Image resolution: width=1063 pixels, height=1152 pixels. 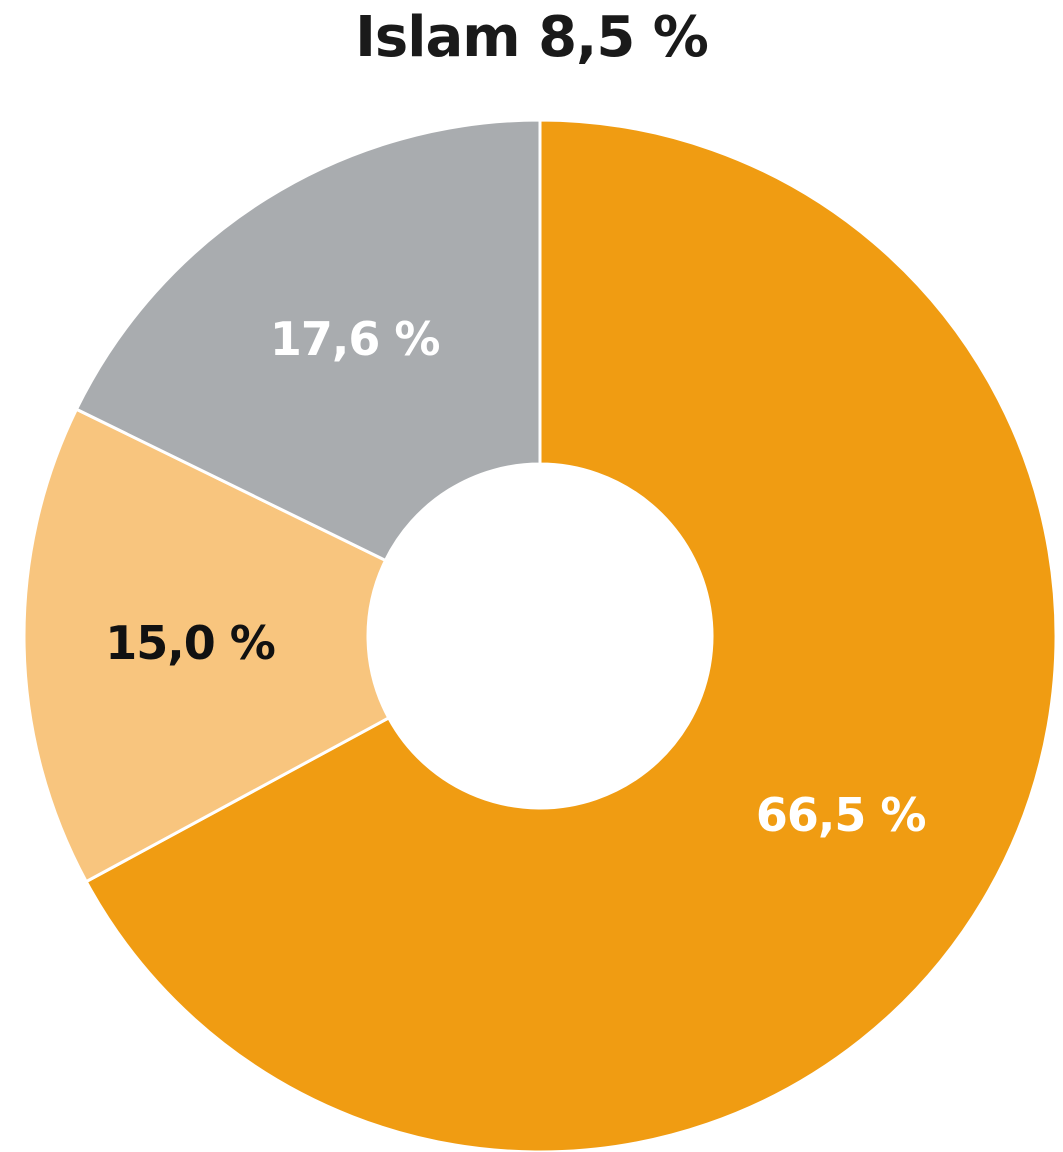 What do you see at coordinates (841, 815) in the screenshot?
I see `slice-label-0: 66,5 %` at bounding box center [841, 815].